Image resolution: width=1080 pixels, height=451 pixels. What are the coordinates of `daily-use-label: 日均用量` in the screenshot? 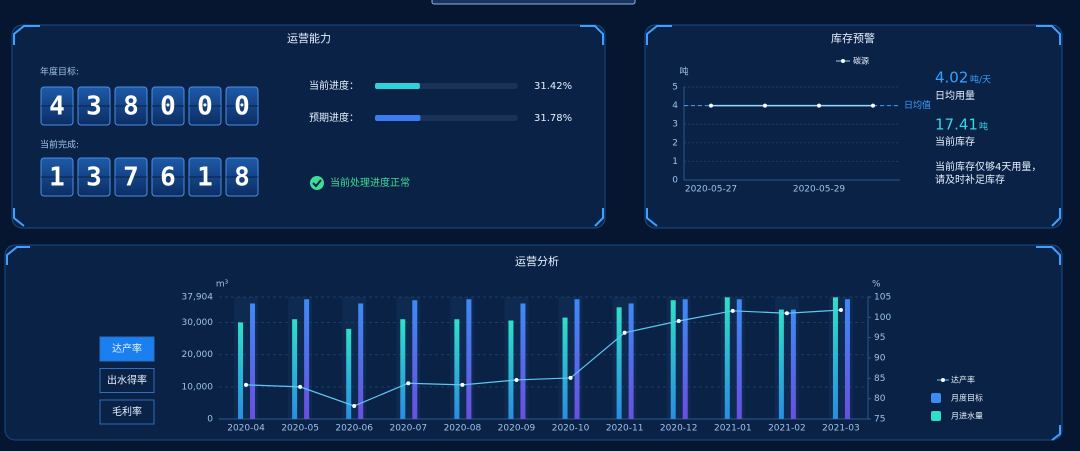 It's located at (955, 96).